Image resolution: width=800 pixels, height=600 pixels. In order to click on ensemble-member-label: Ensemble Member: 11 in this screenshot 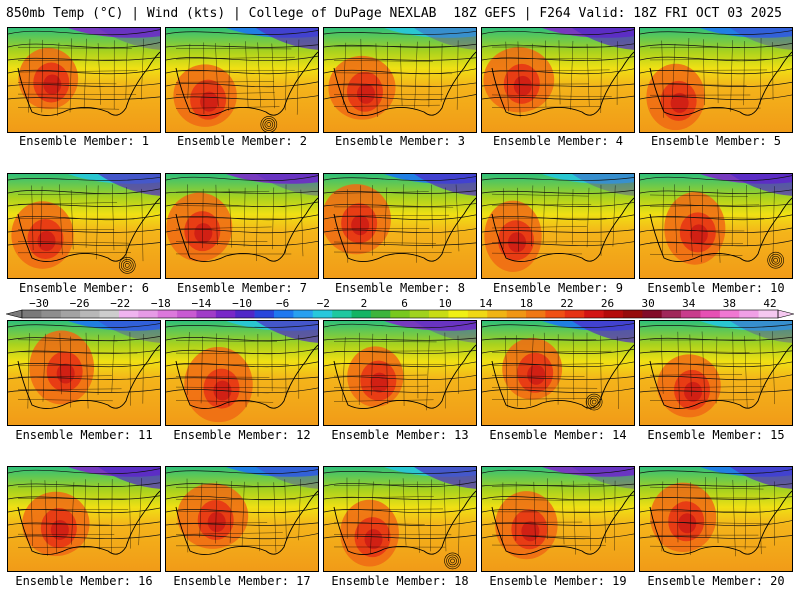, I will do `click(84, 435)`.